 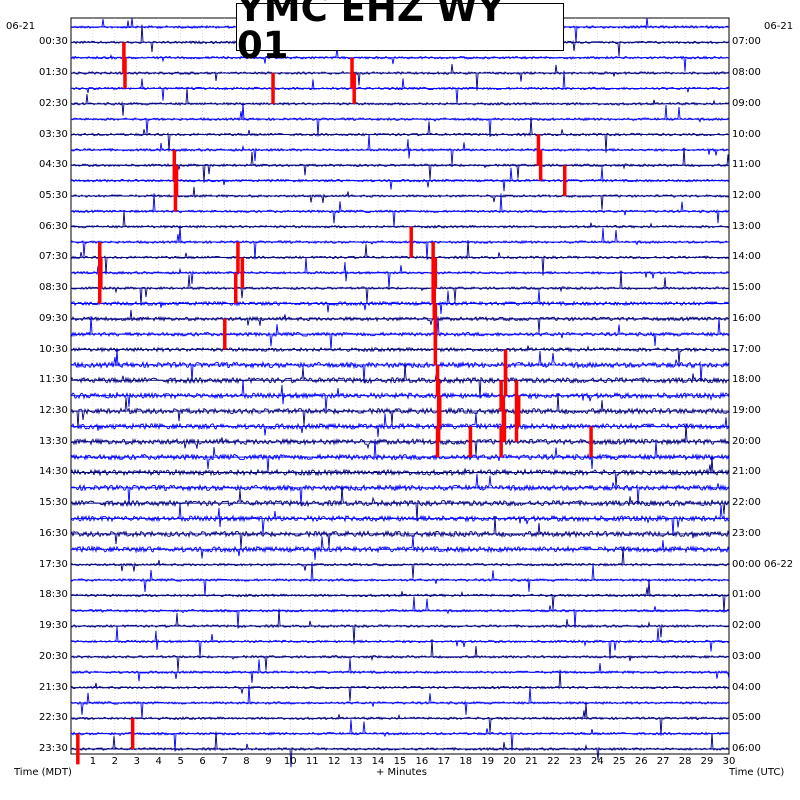 I want to click on left-time-label: 18:30, so click(x=53, y=595).